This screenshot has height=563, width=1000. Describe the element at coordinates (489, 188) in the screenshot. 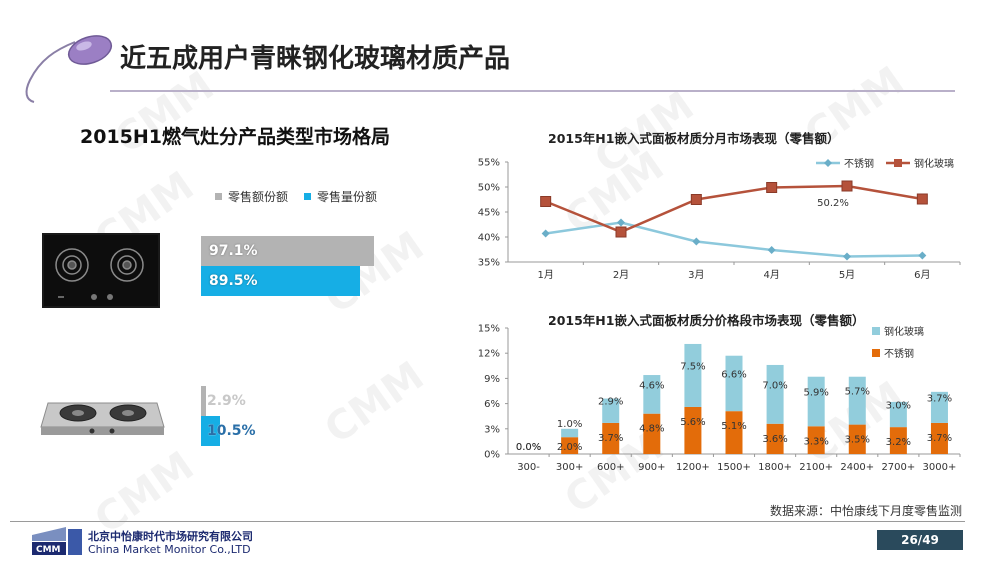

I see `y-tick-label: 50%` at that location.